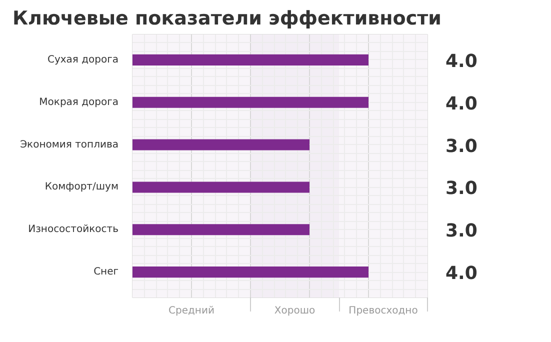 The height and width of the screenshot is (342, 551). What do you see at coordinates (227, 19) in the screenshot?
I see `chart-title: Ключевые показатели эффективности` at bounding box center [227, 19].